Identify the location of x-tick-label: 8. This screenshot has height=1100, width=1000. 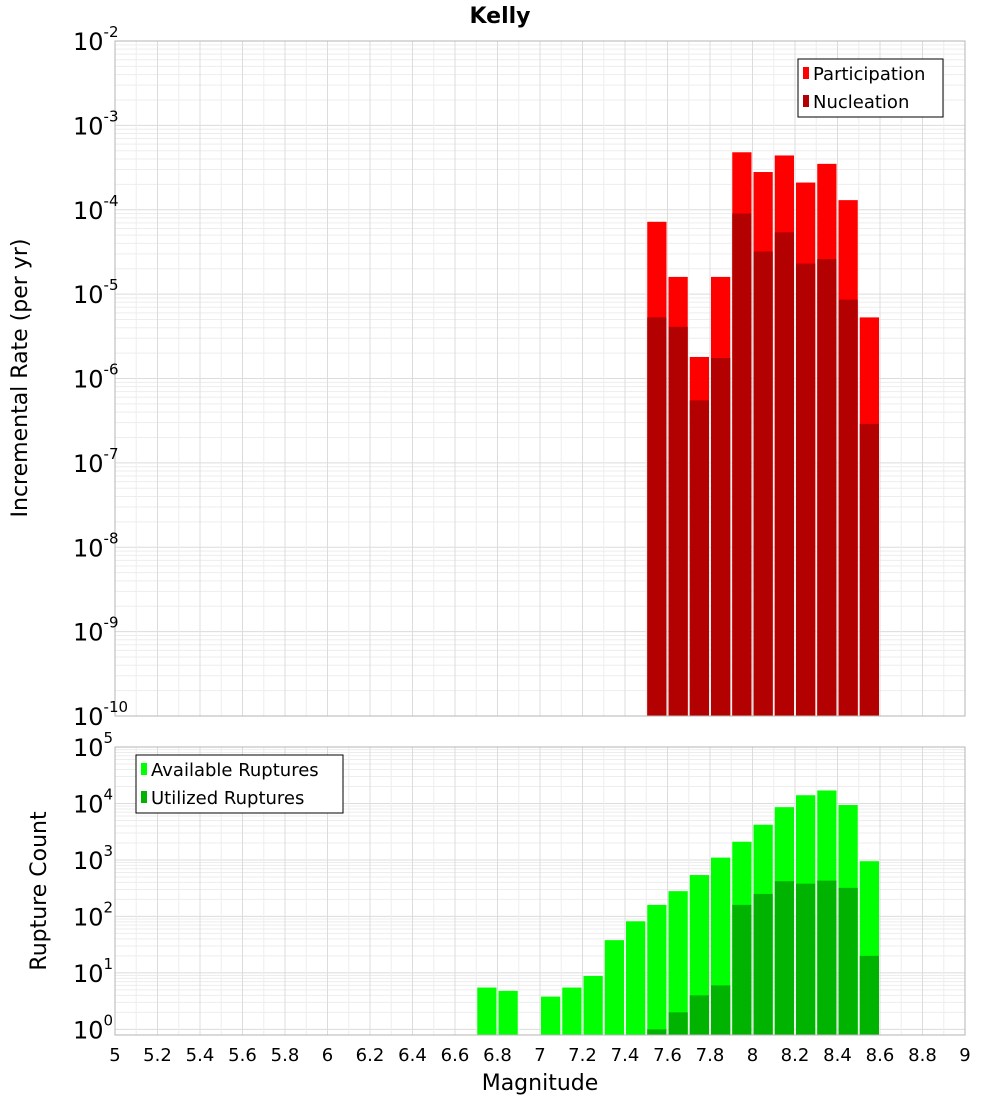
(752, 1055).